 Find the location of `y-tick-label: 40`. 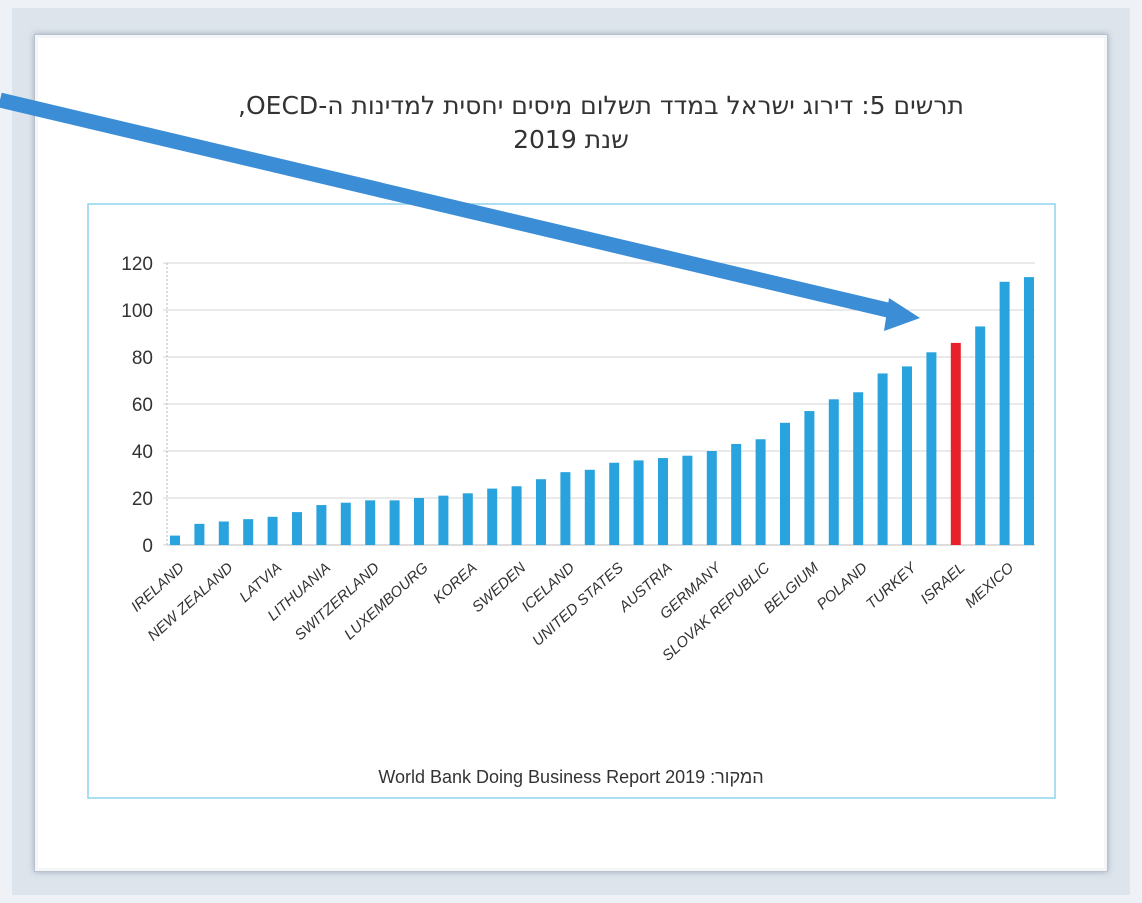

y-tick-label: 40 is located at coordinates (142, 452).